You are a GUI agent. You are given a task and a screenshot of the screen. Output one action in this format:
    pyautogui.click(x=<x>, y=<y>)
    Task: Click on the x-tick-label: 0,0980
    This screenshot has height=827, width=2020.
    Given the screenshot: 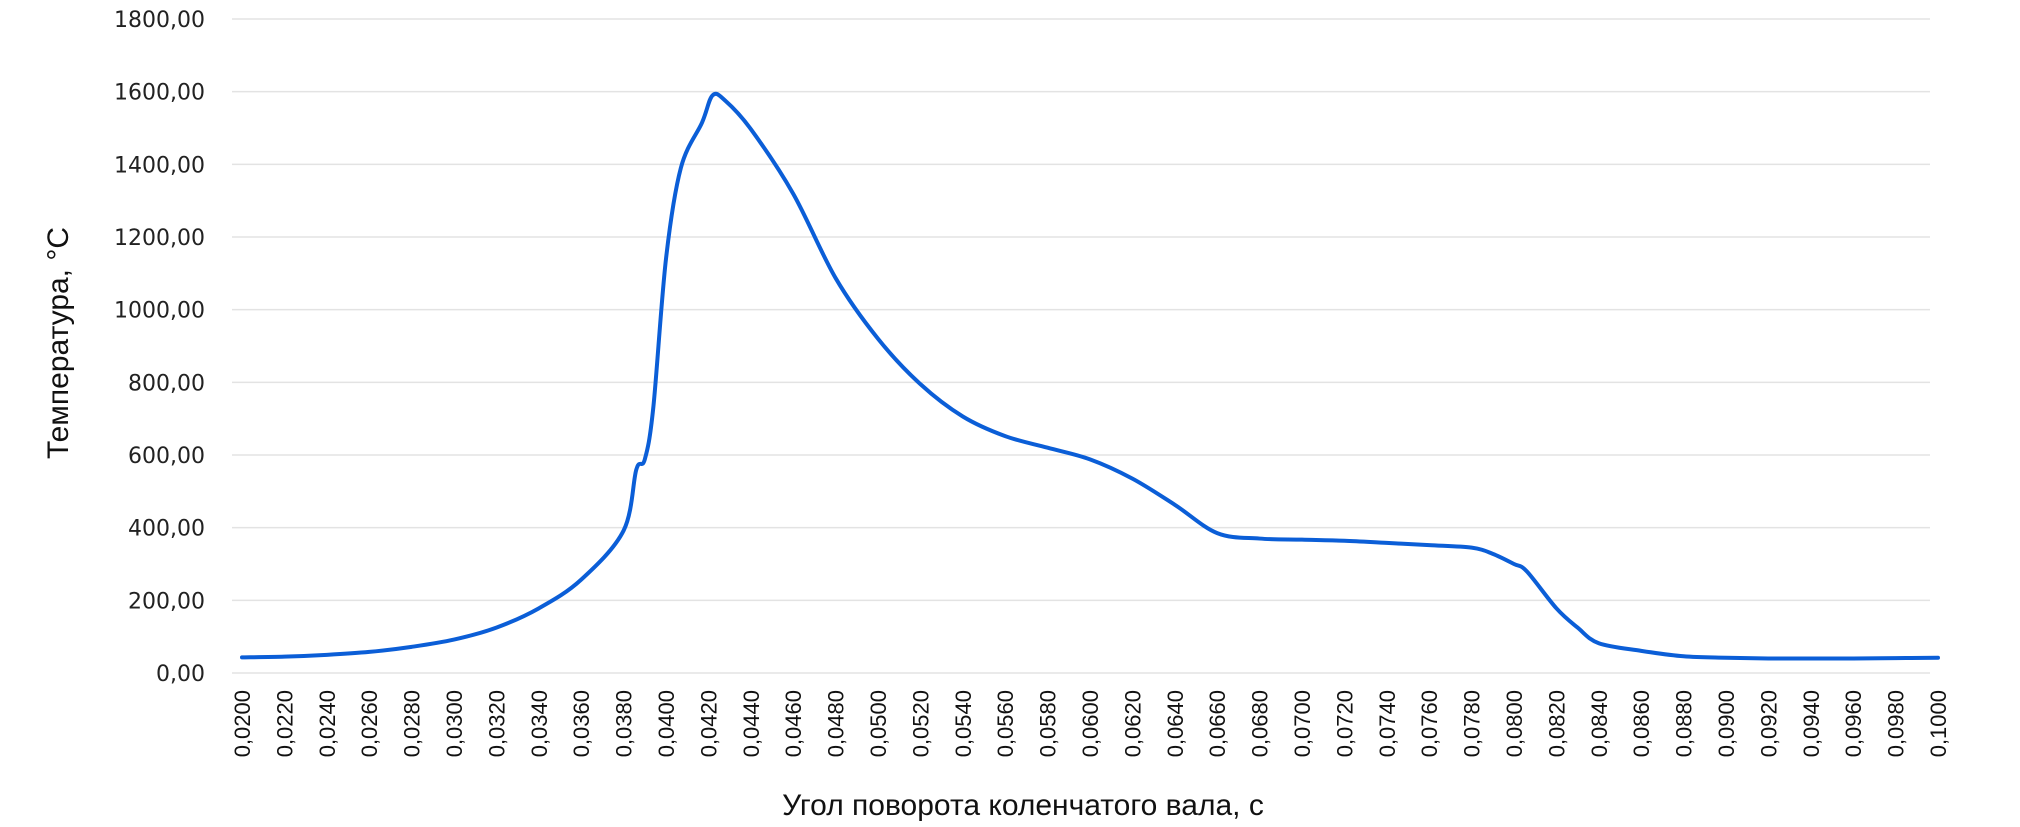 What is the action you would take?
    pyautogui.click(x=1896, y=723)
    